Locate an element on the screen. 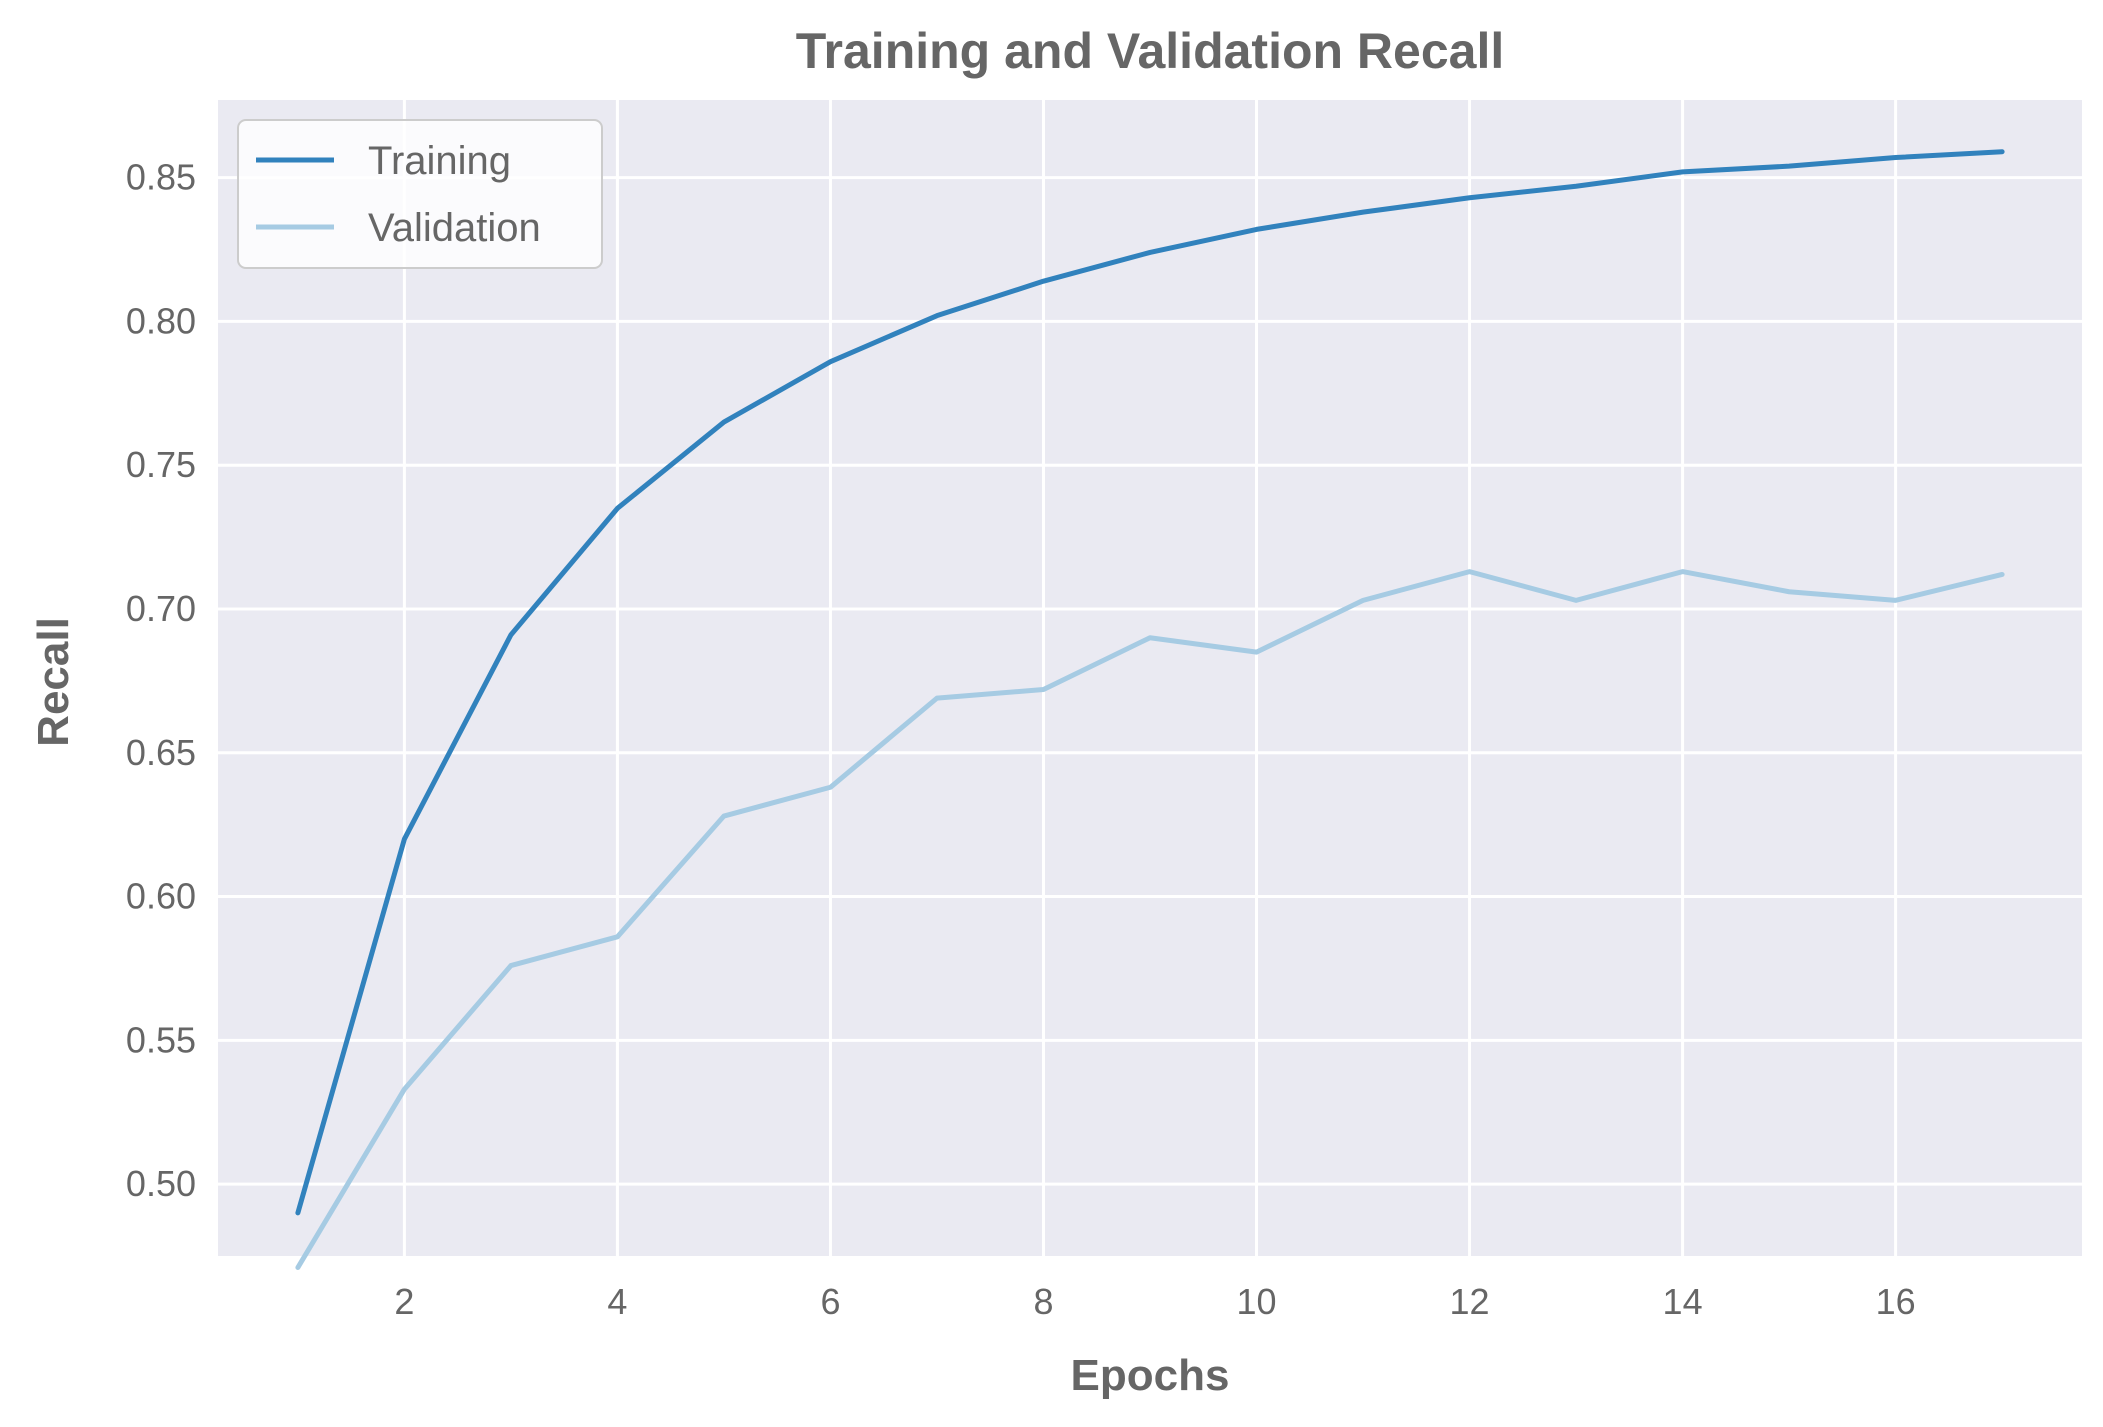 This screenshot has height=1427, width=2103. x-tick-label: 4 is located at coordinates (617, 1301).